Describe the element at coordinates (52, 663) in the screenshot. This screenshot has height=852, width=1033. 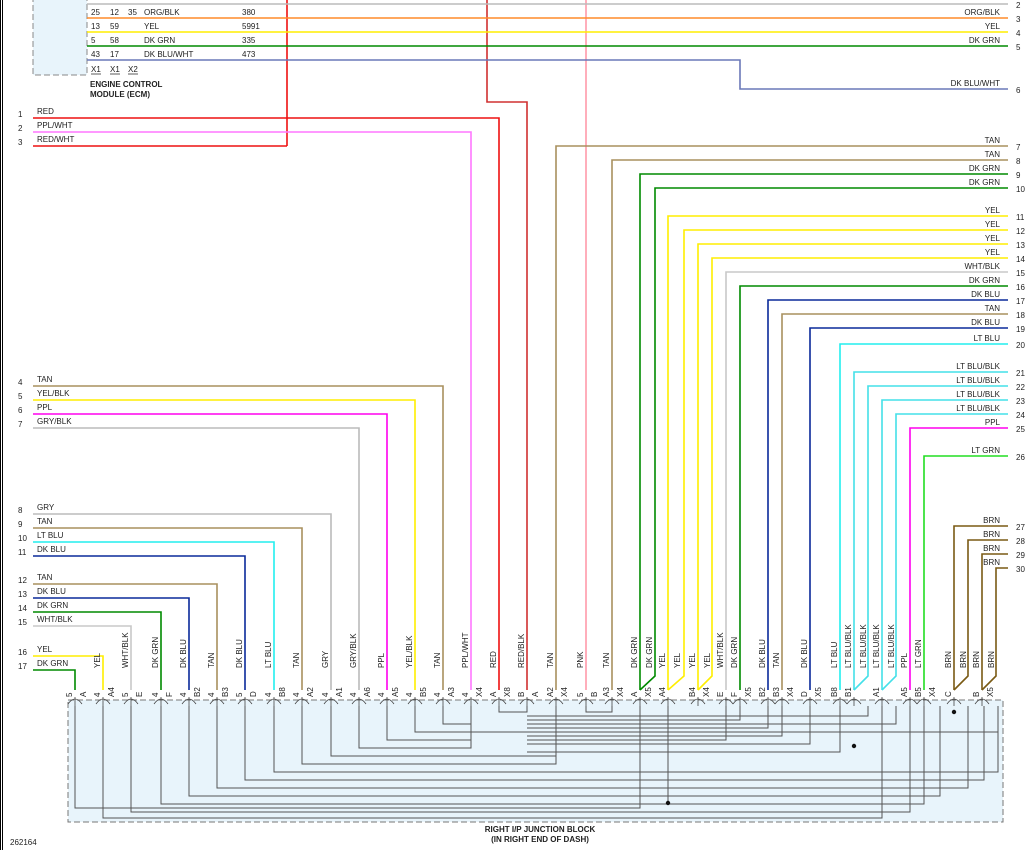
I see `left-wire-label: DK GRN` at that location.